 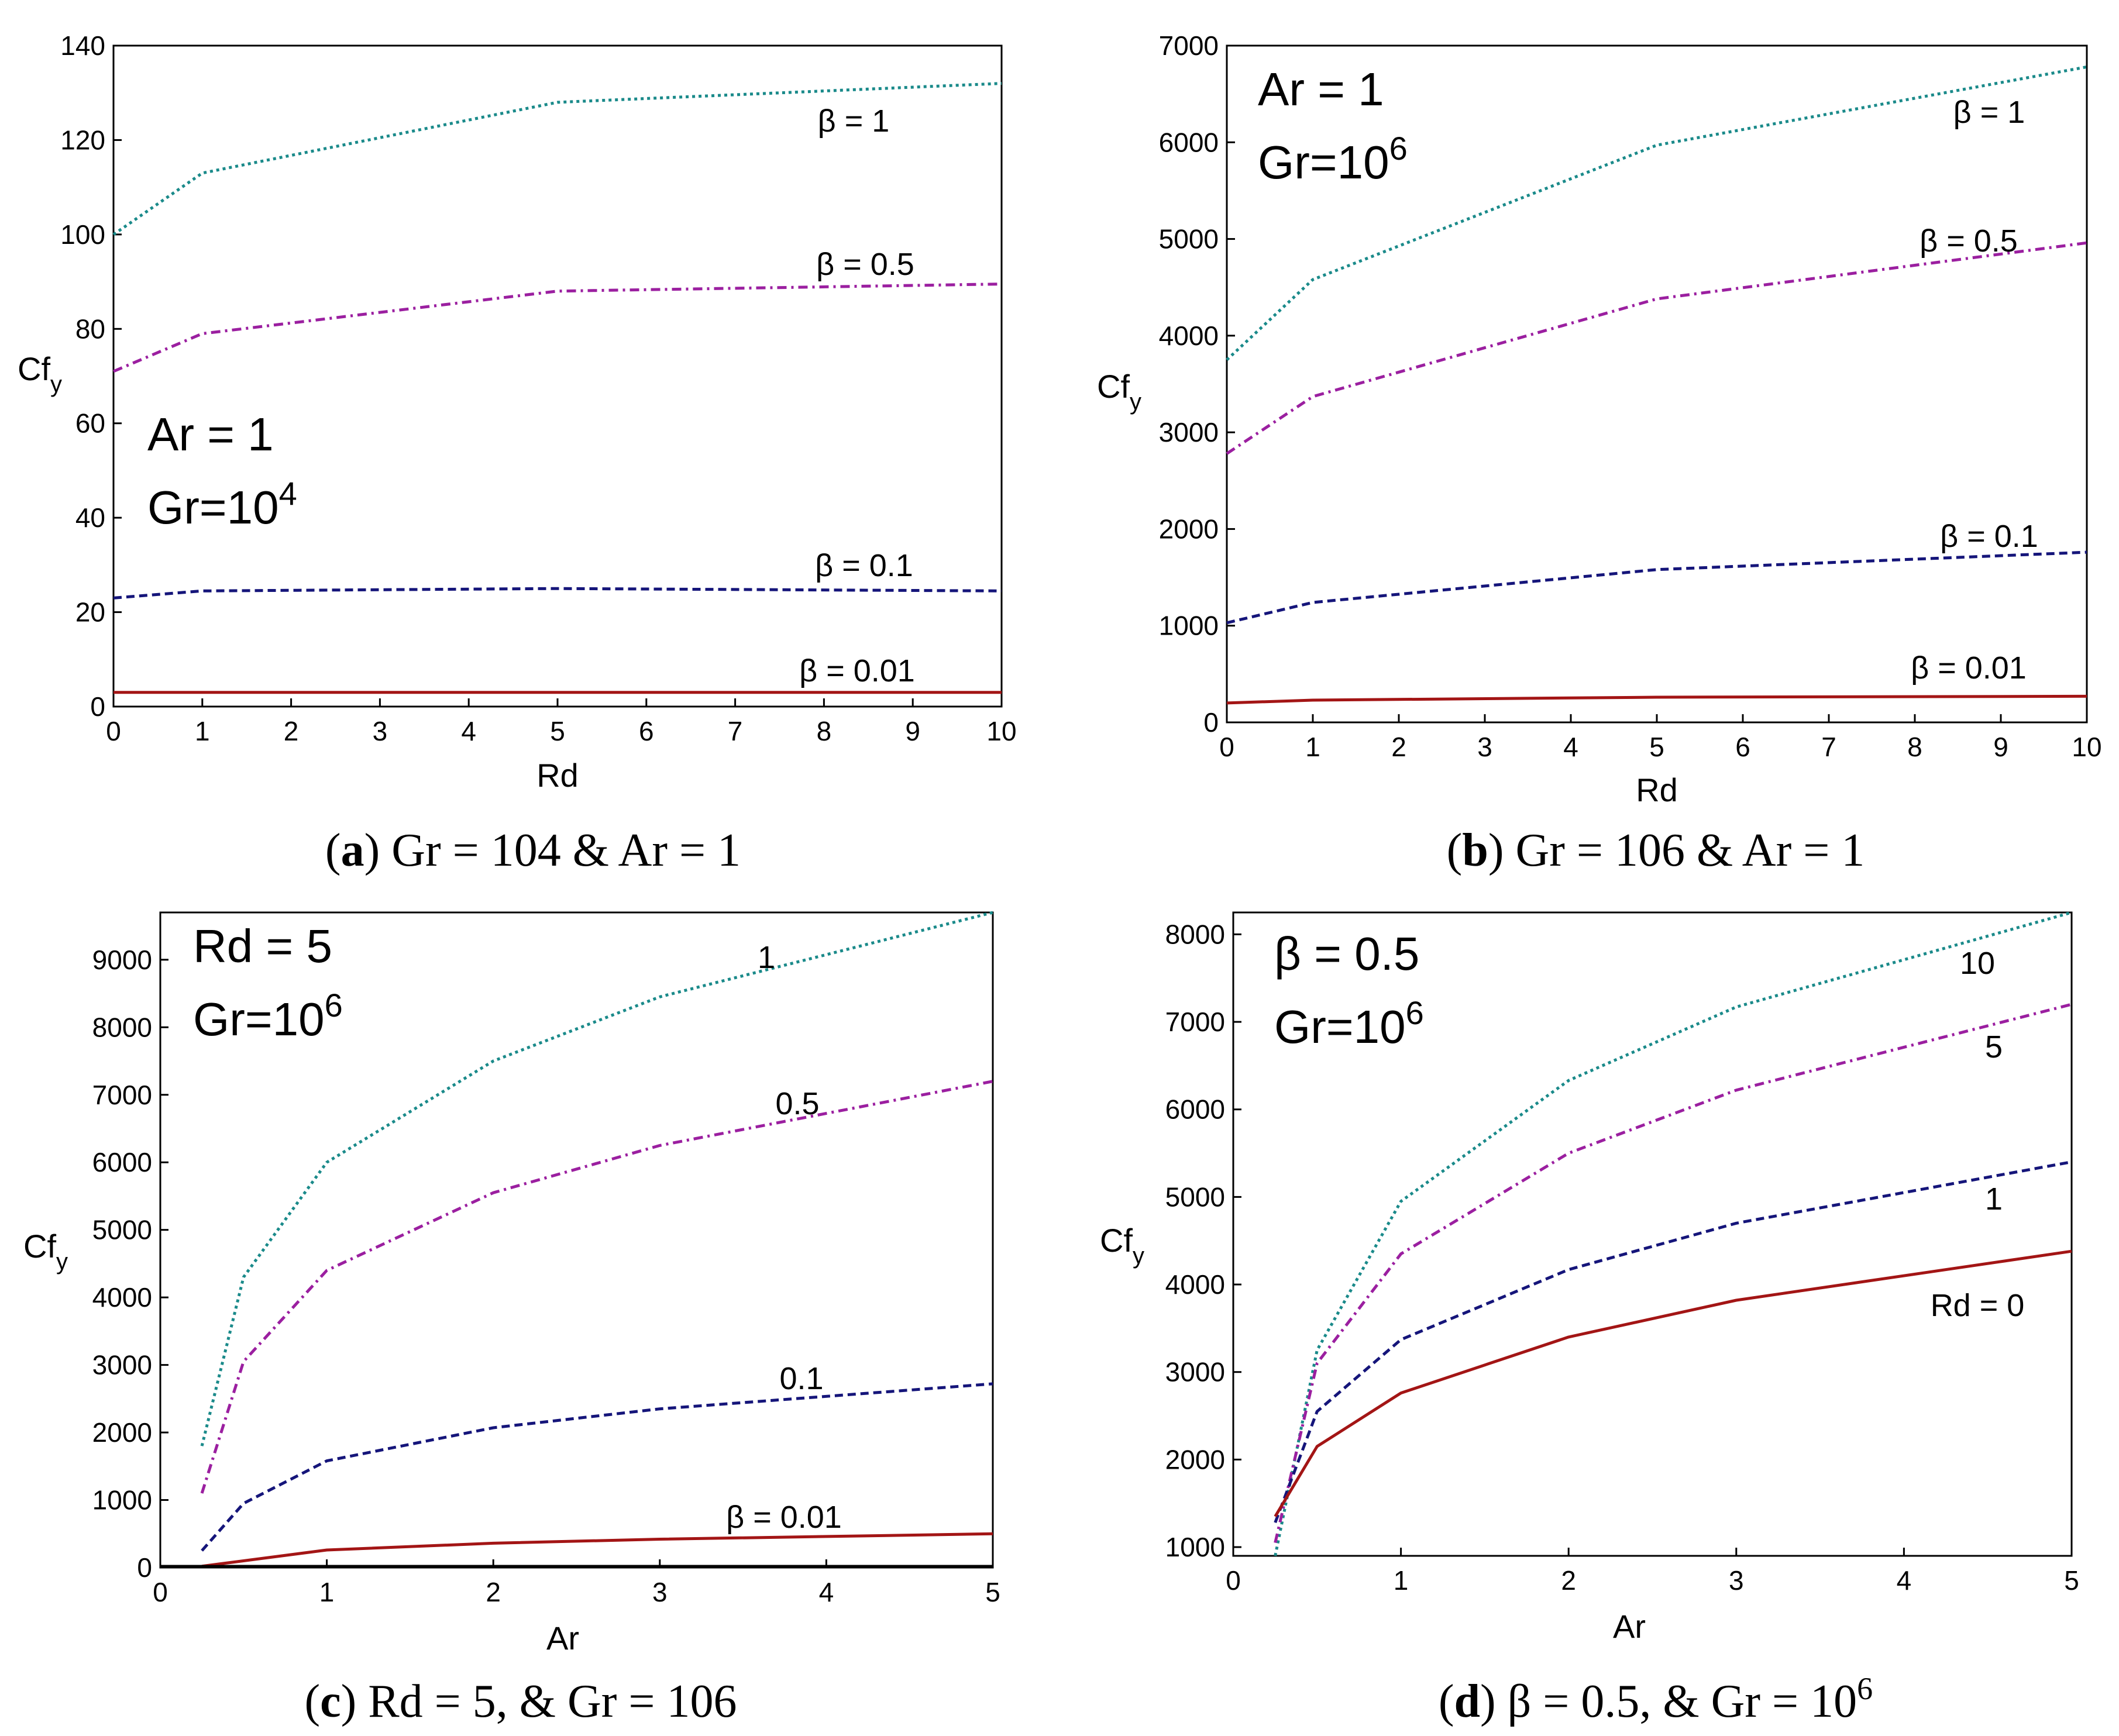 I want to click on y-tick-label: 9000, so click(x=122, y=960).